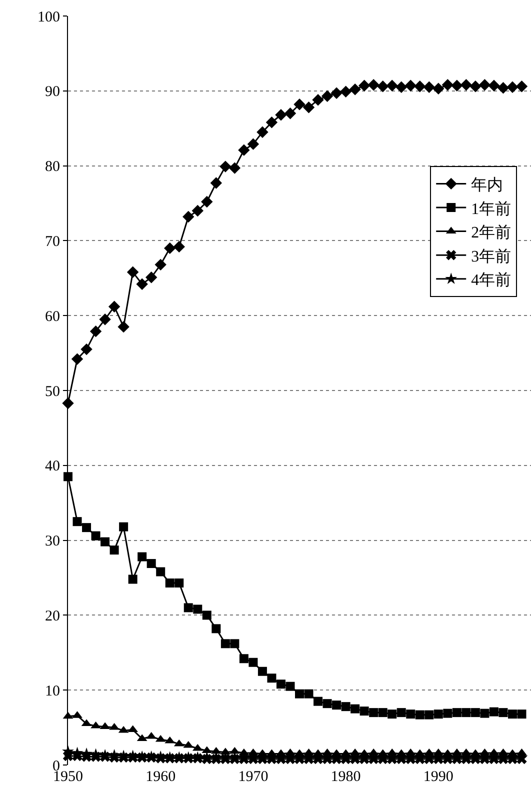  Describe the element at coordinates (52, 466) in the screenshot. I see `y-tick-label: 40` at that location.